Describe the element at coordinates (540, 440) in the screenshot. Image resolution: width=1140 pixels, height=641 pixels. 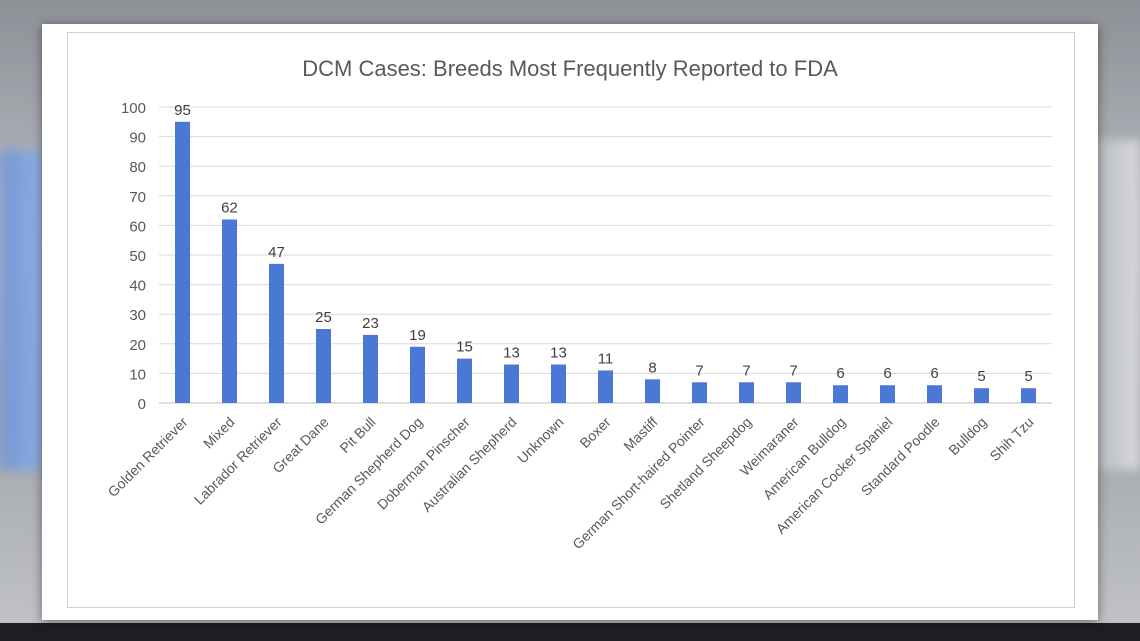
I see `x-tick-label: Unknown` at that location.